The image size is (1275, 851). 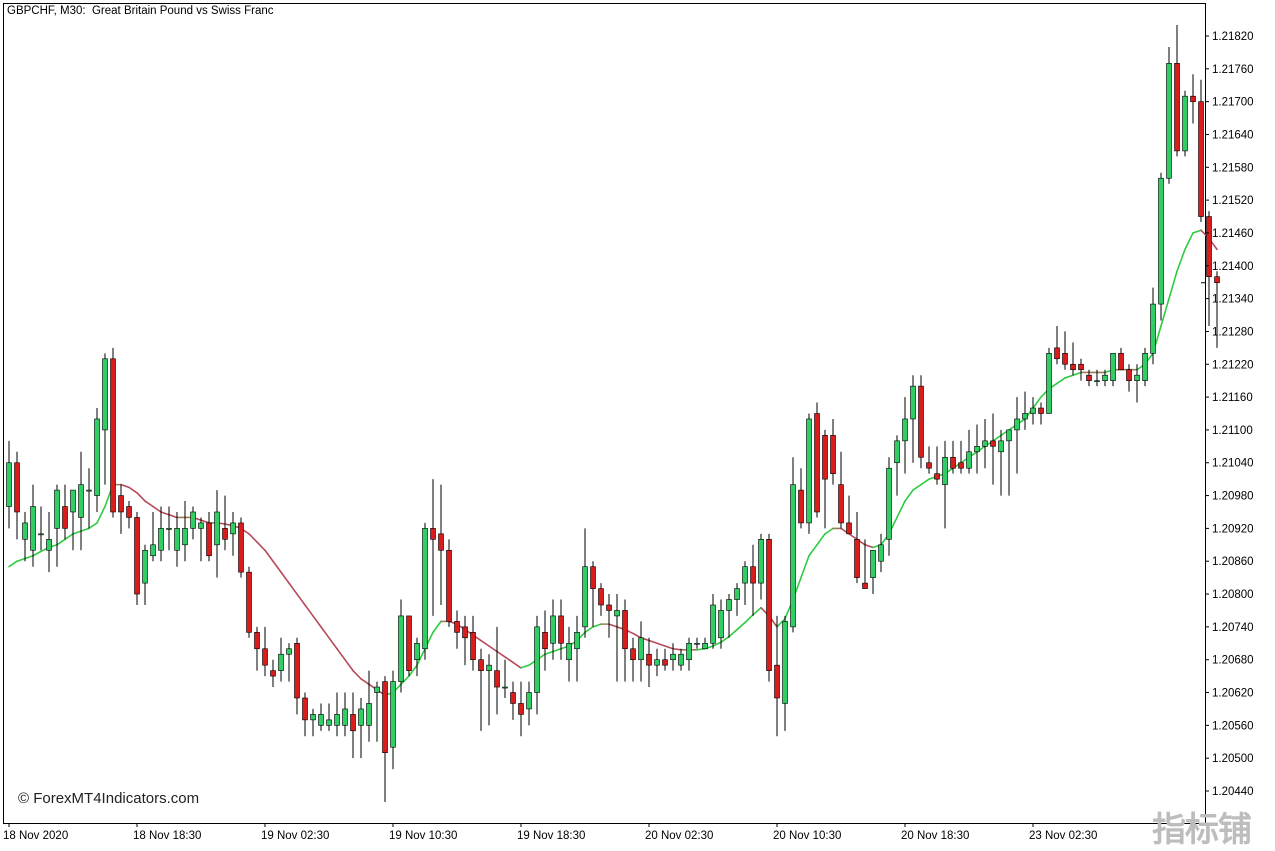 What do you see at coordinates (1233, 726) in the screenshot?
I see `y-tick-label: 1.20560` at bounding box center [1233, 726].